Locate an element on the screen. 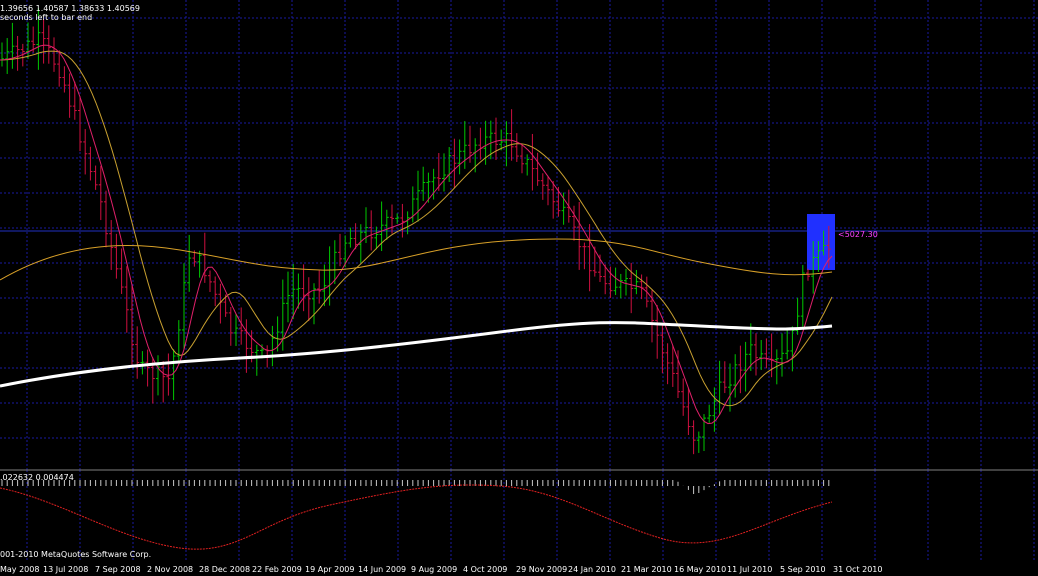 The height and width of the screenshot is (576, 1038). x-axis-label: 31 Oct 2010 is located at coordinates (858, 569).